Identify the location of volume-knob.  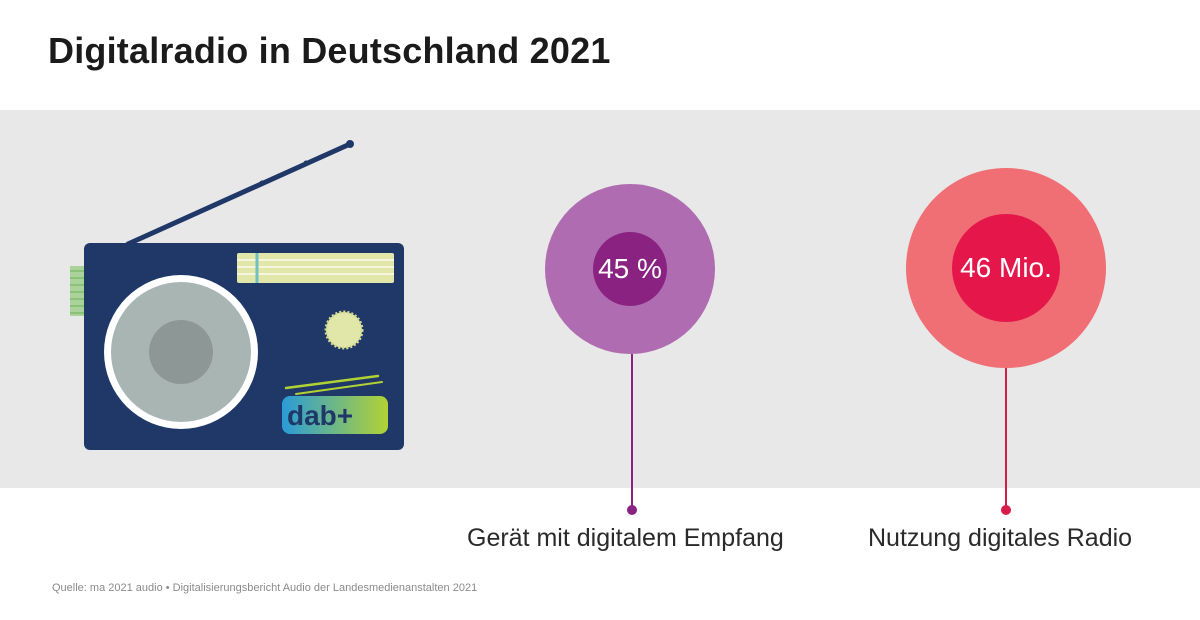
(344, 330).